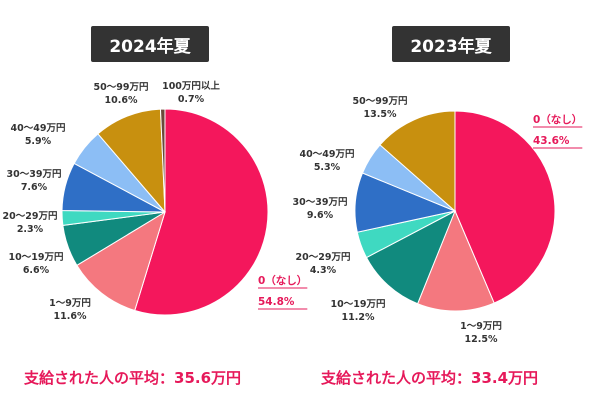  What do you see at coordinates (191, 99) in the screenshot?
I see `slice-value-label: 0.7%` at bounding box center [191, 99].